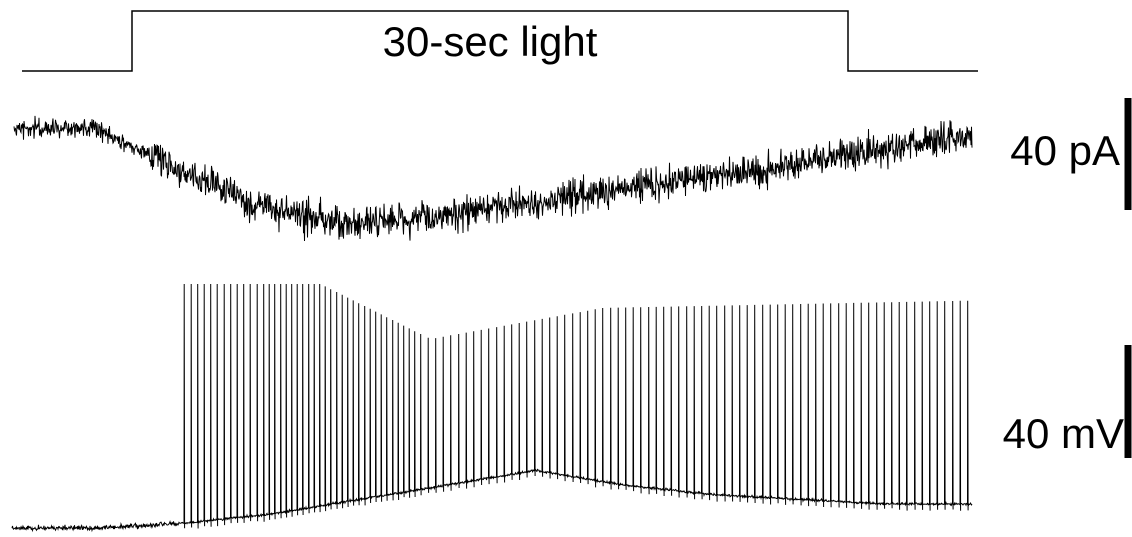 Image resolution: width=1132 pixels, height=537 pixels. Describe the element at coordinates (1063, 433) in the screenshot. I see `voltage-scale-label: 40 mV` at that location.